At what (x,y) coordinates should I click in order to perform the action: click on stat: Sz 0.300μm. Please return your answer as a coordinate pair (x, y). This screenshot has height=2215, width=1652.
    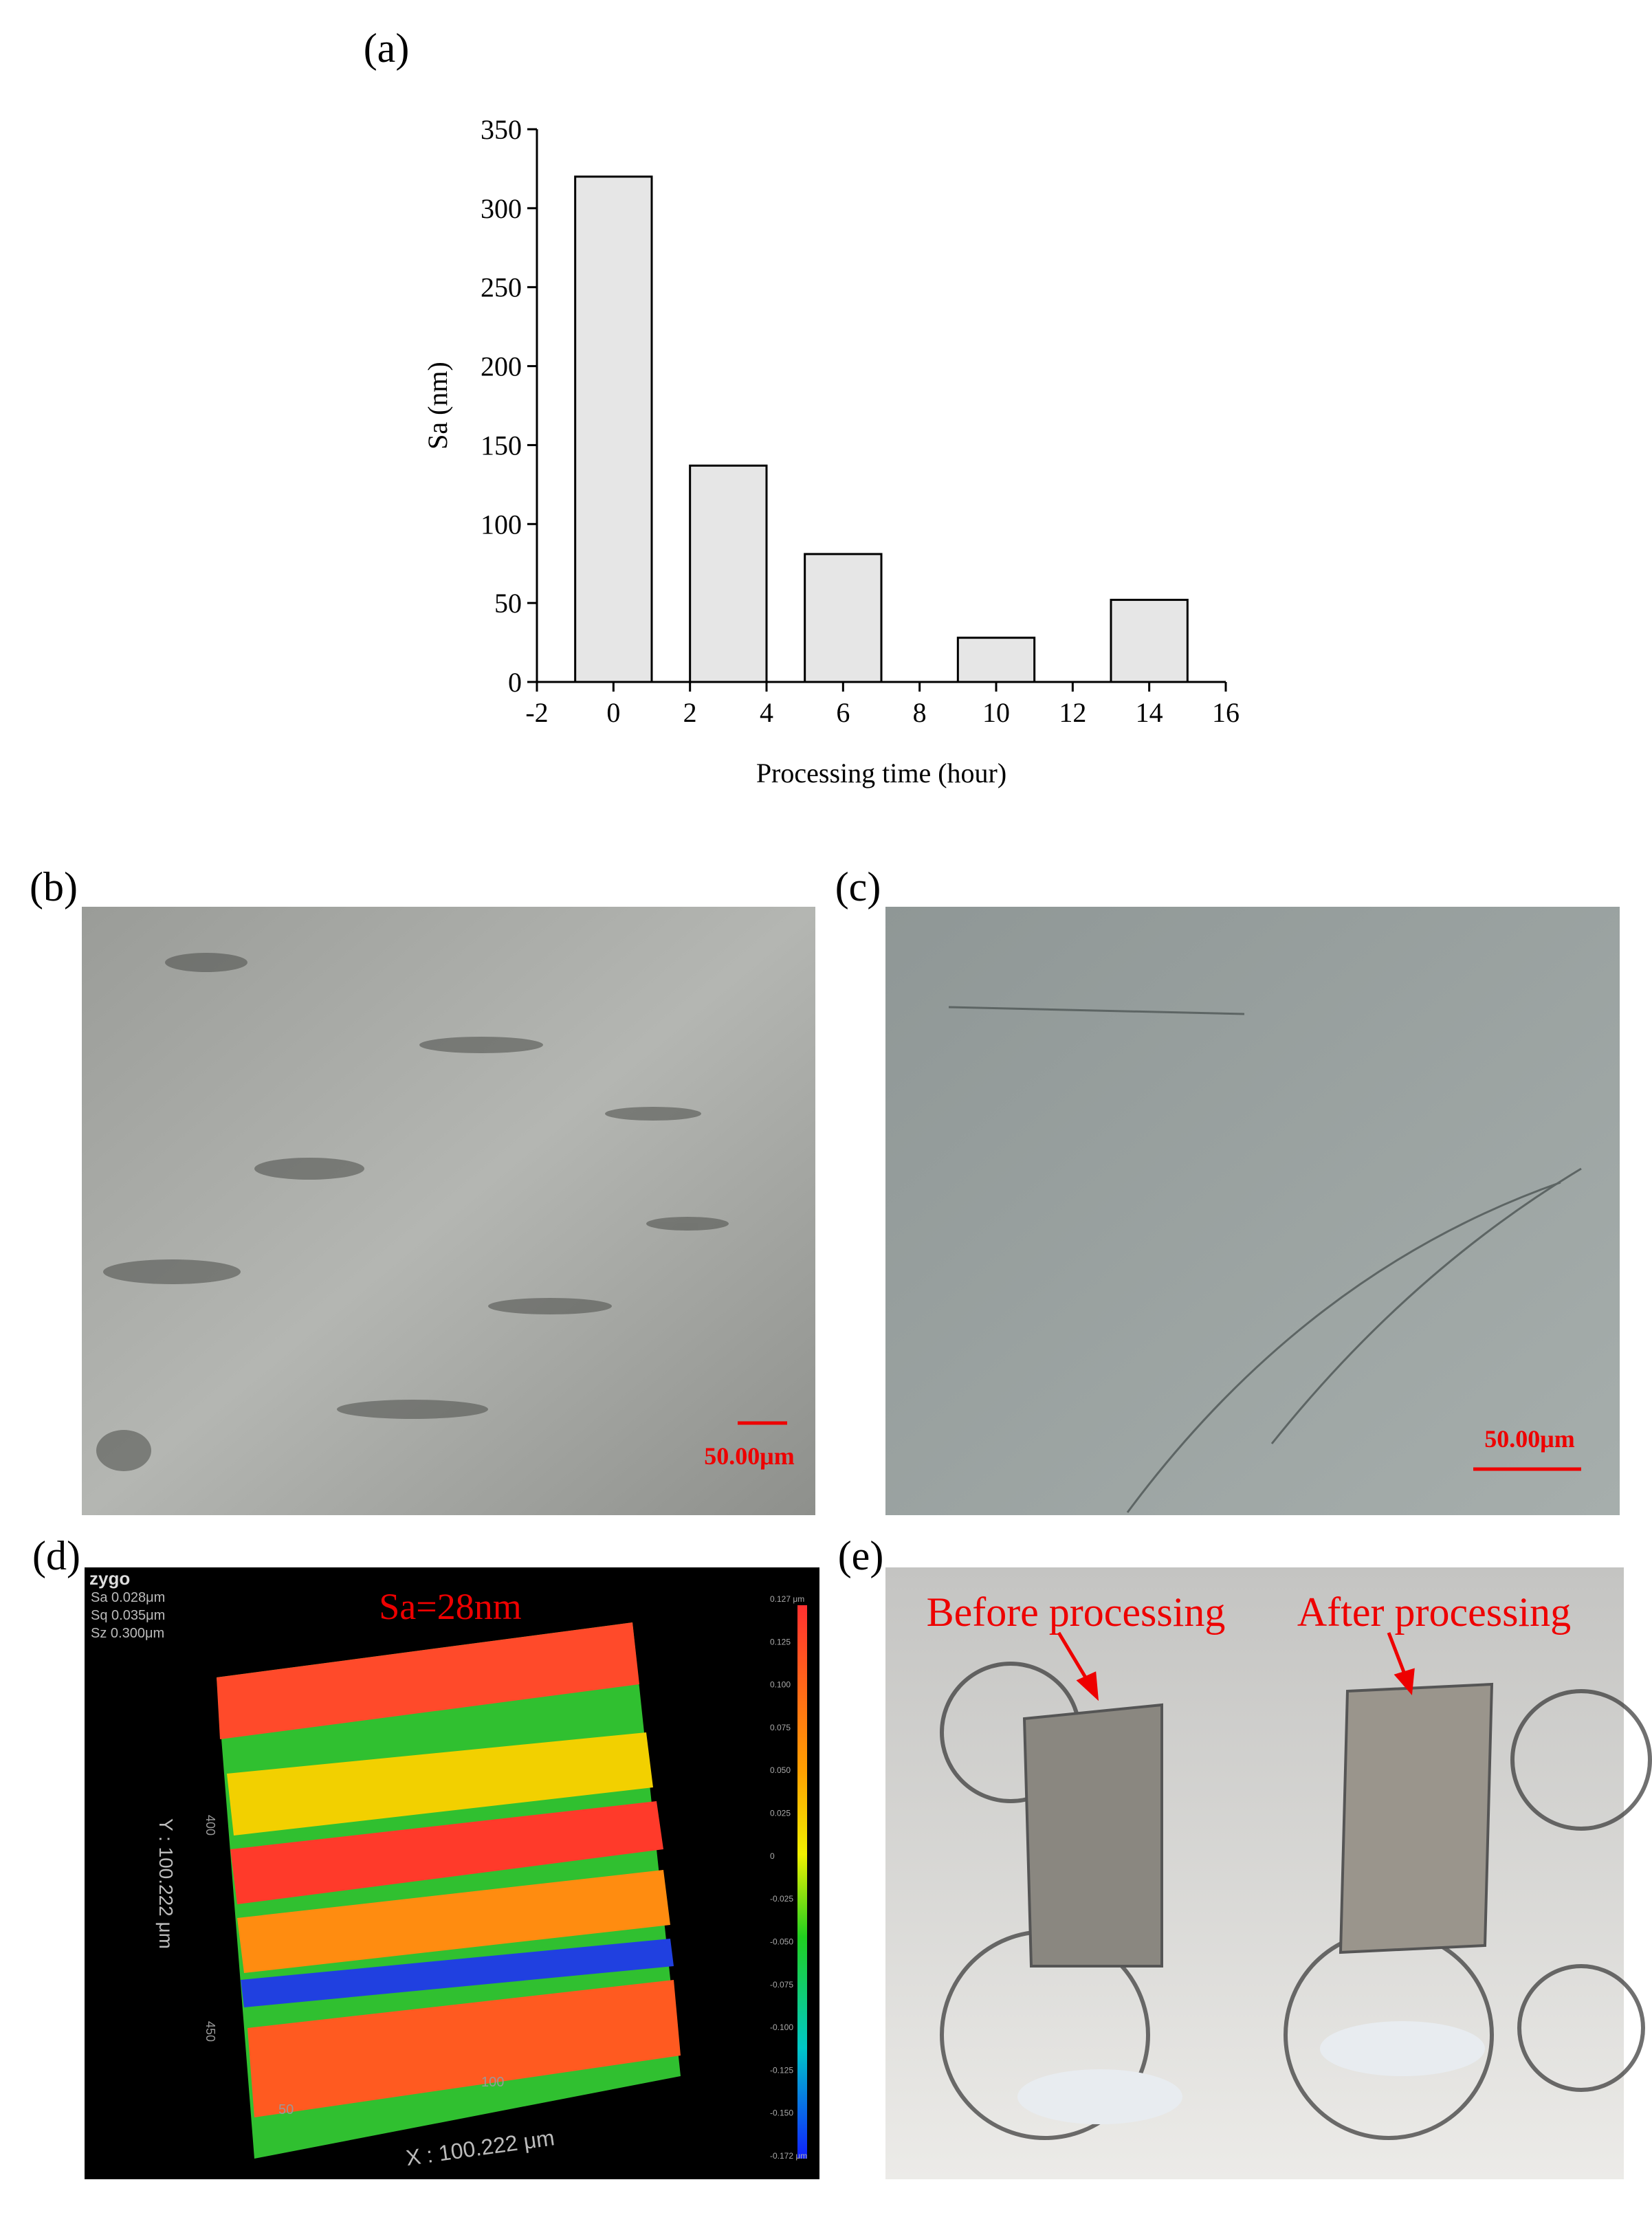
    Looking at the image, I should click on (127, 1634).